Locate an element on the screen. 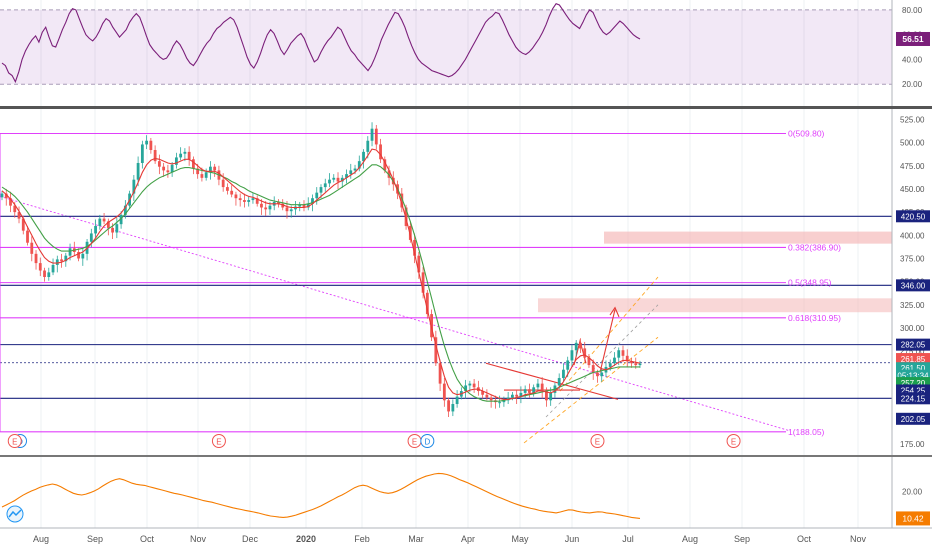  time-tick-label: May is located at coordinates (520, 539).